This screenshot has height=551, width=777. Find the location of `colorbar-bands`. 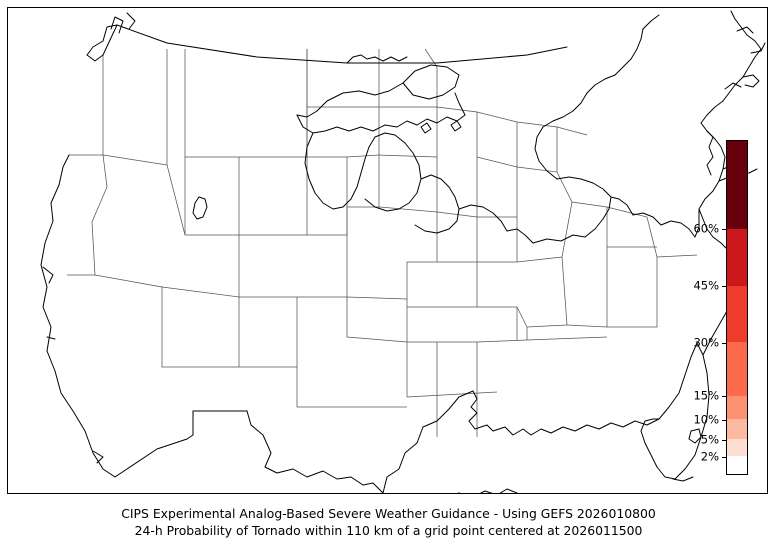

colorbar-bands is located at coordinates (737, 307).